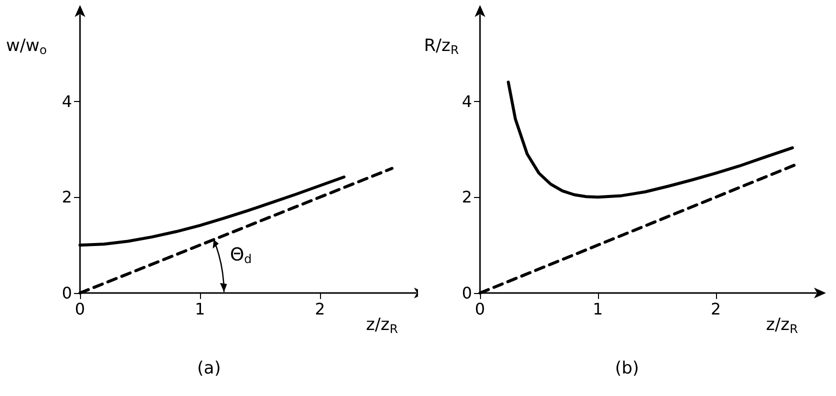 The width and height of the screenshot is (836, 396). What do you see at coordinates (627, 368) in the screenshot?
I see `text: (b)` at bounding box center [627, 368].